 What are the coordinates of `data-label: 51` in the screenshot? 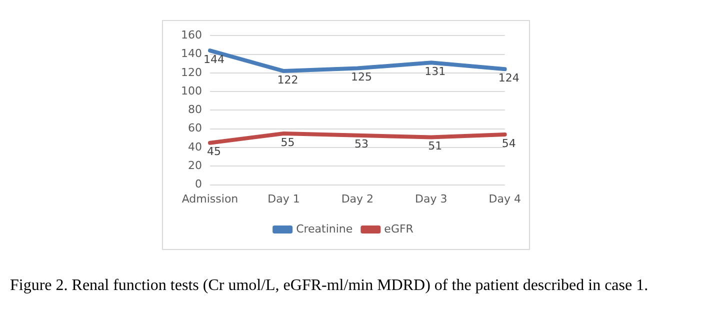 It's located at (435, 146).